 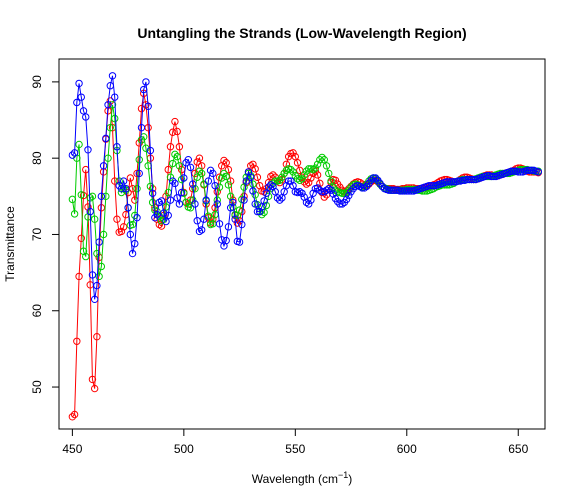 What do you see at coordinates (518, 449) in the screenshot?
I see `x-tick-label: 650` at bounding box center [518, 449].